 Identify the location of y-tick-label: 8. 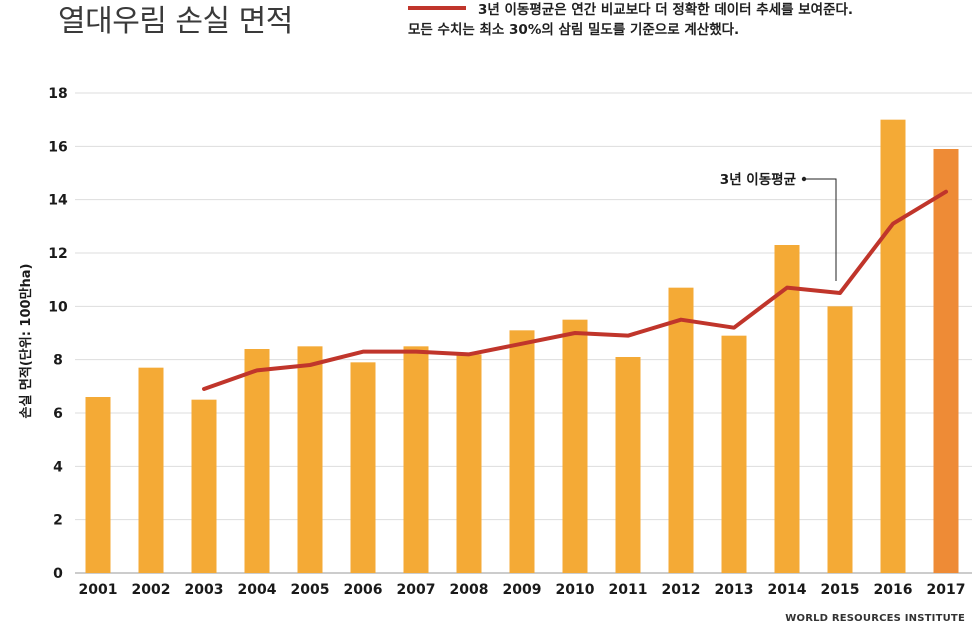
(58, 361).